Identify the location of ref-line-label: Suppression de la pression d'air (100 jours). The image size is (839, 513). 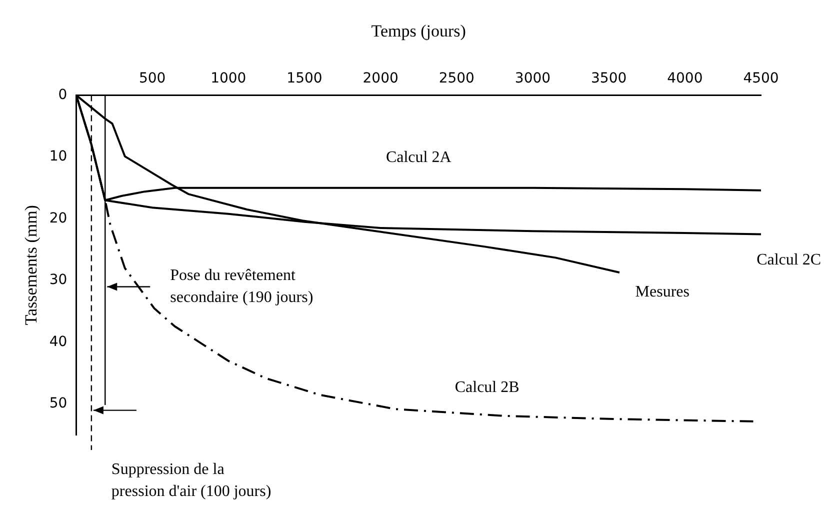
(191, 480).